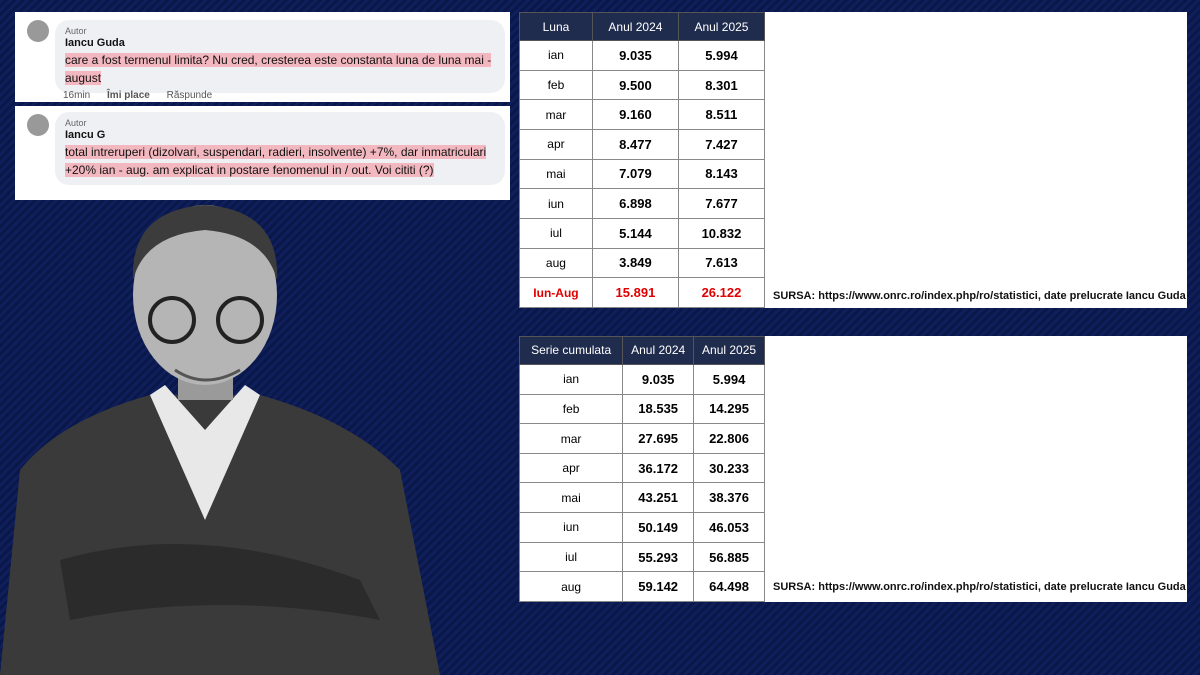 This screenshot has width=1200, height=675. I want to click on table-row: aug 3.849 7.613, so click(642, 263).